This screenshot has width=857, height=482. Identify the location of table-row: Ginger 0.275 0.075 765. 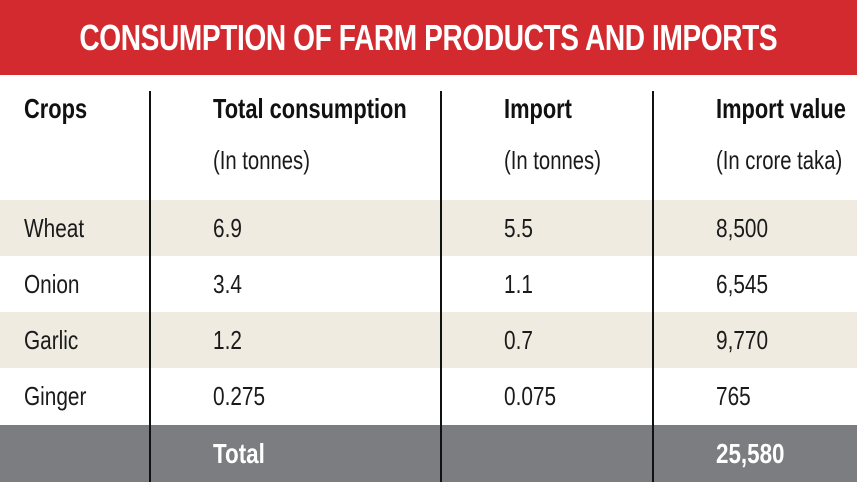
(428, 396).